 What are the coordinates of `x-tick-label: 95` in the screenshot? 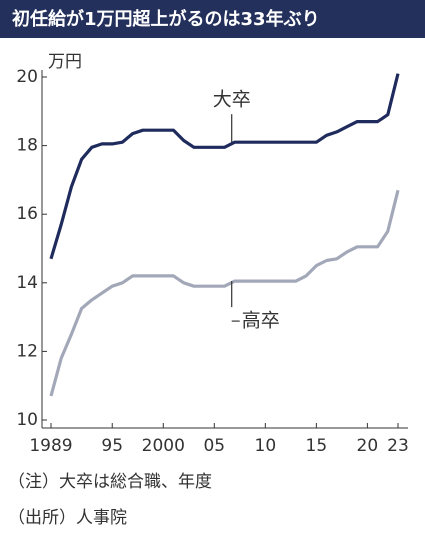 It's located at (112, 446).